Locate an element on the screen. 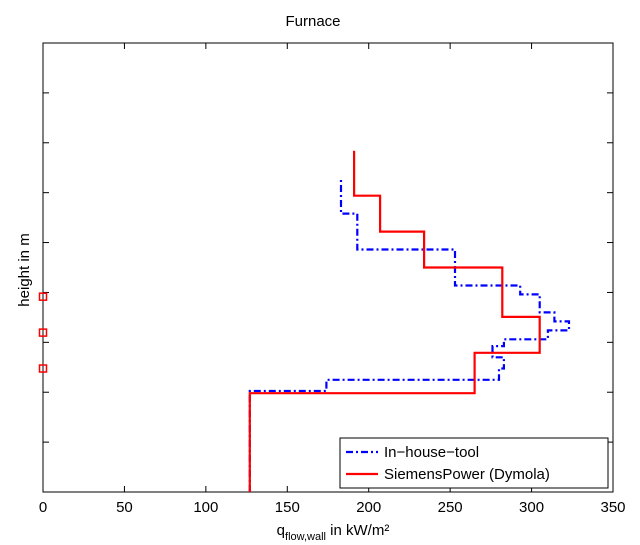 The width and height of the screenshot is (640, 545). chart-title: Furnace is located at coordinates (312, 21).